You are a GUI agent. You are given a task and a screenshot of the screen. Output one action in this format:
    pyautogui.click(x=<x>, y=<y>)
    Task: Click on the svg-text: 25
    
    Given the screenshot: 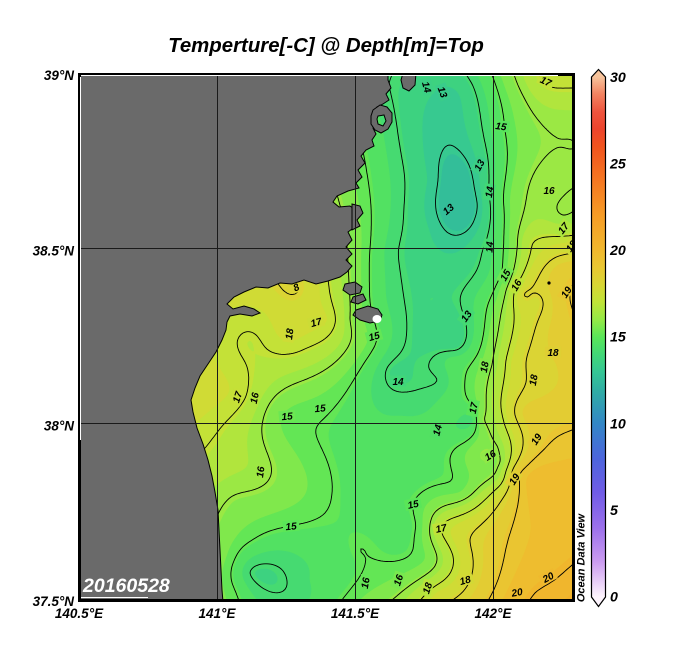 What is the action you would take?
    pyautogui.click(x=618, y=165)
    